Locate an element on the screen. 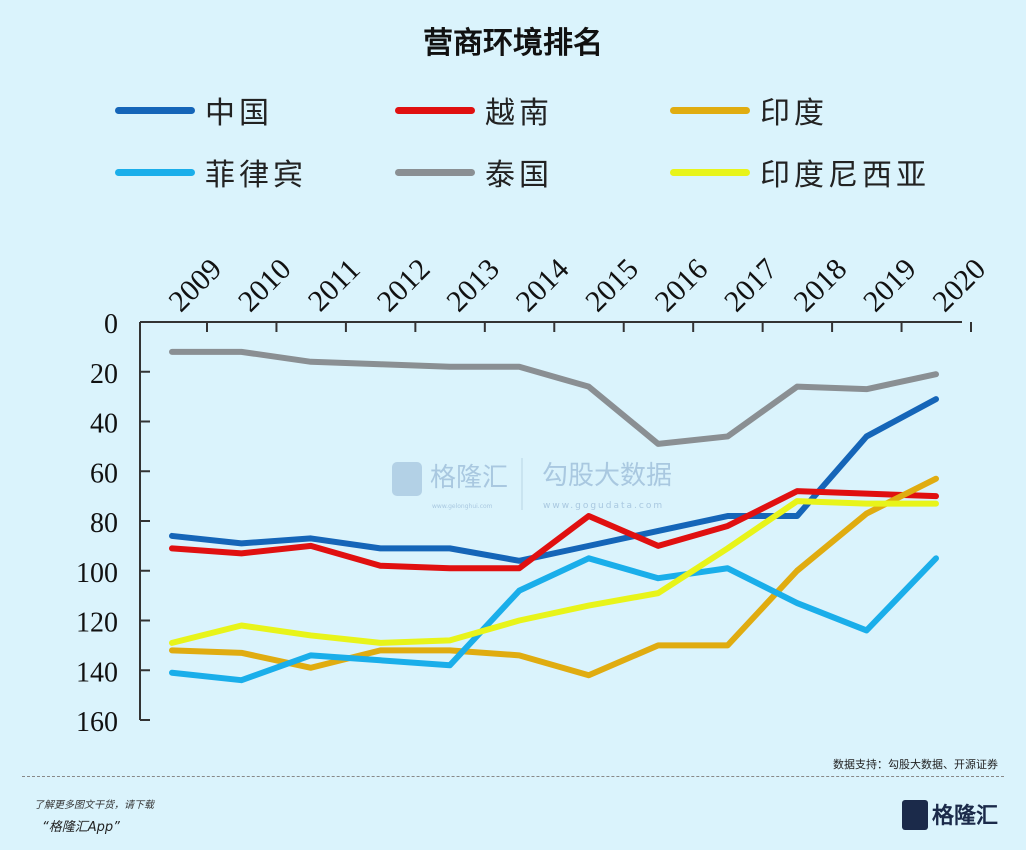  legend-item: 菲律宾 is located at coordinates (211, 172).